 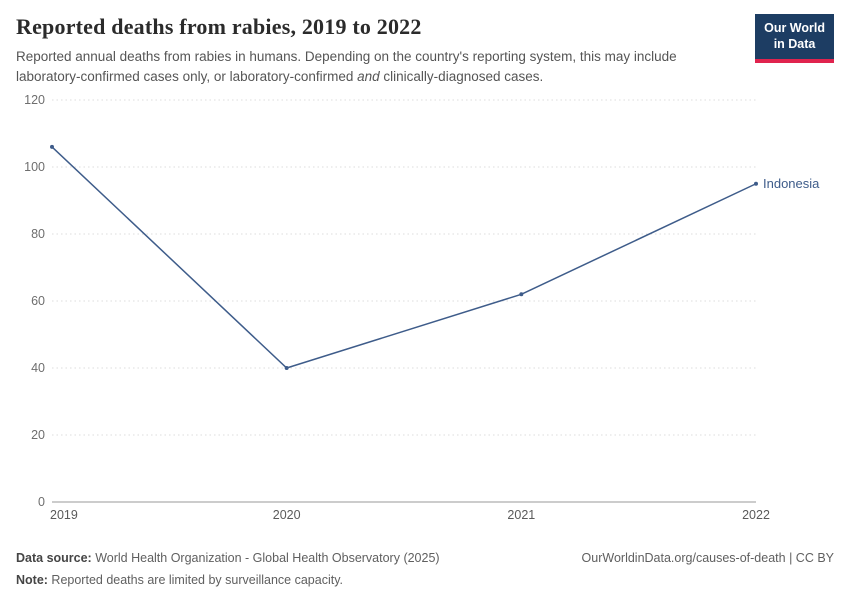 I want to click on y-tick-label: 100, so click(x=34, y=167).